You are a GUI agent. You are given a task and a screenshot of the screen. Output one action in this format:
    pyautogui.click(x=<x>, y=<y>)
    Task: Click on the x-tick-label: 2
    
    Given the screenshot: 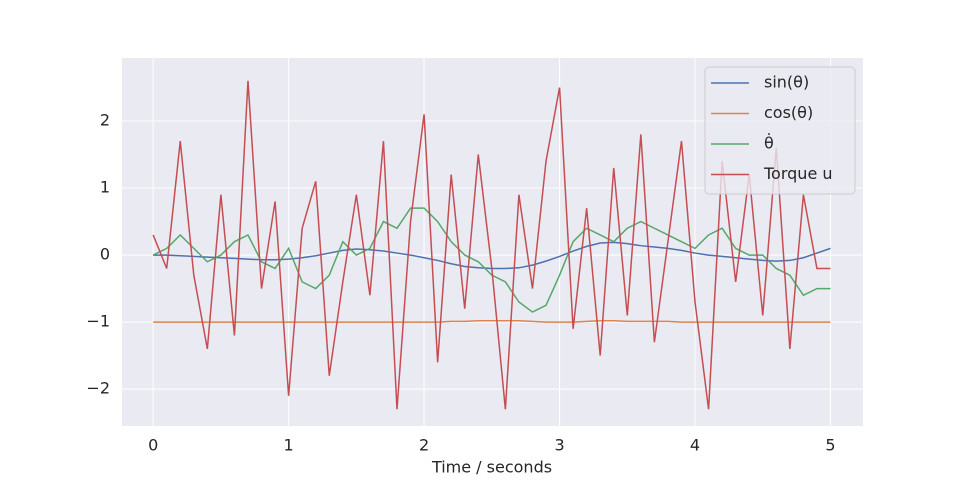 What is the action you would take?
    pyautogui.click(x=424, y=445)
    